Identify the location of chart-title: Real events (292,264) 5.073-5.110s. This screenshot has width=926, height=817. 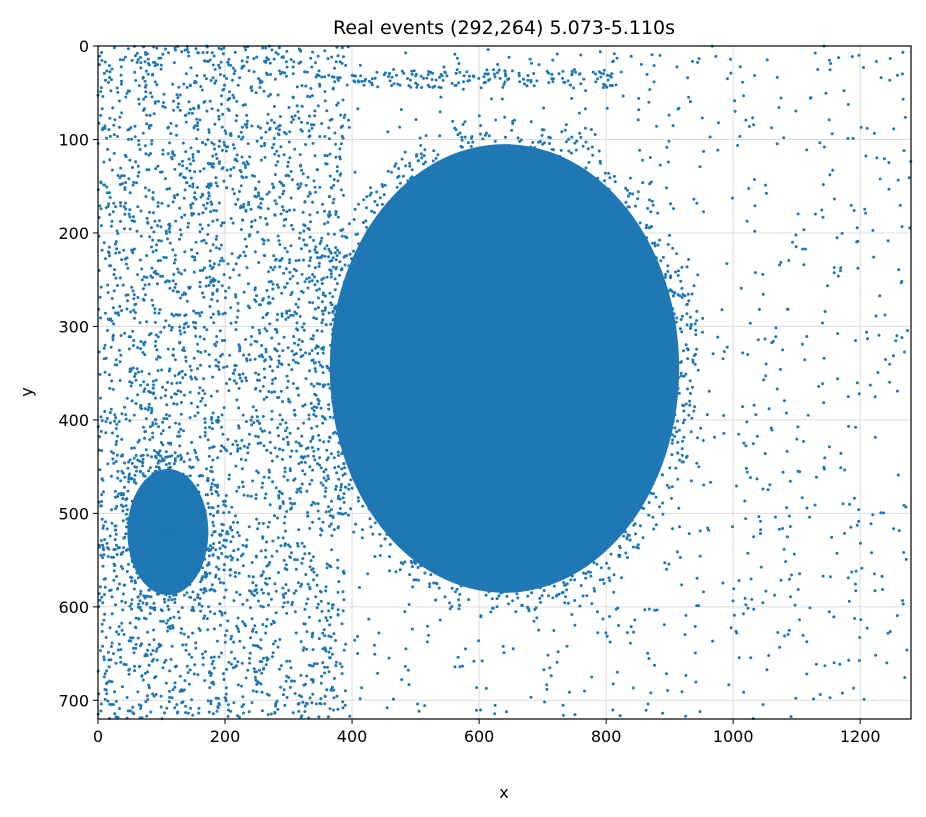
(504, 28).